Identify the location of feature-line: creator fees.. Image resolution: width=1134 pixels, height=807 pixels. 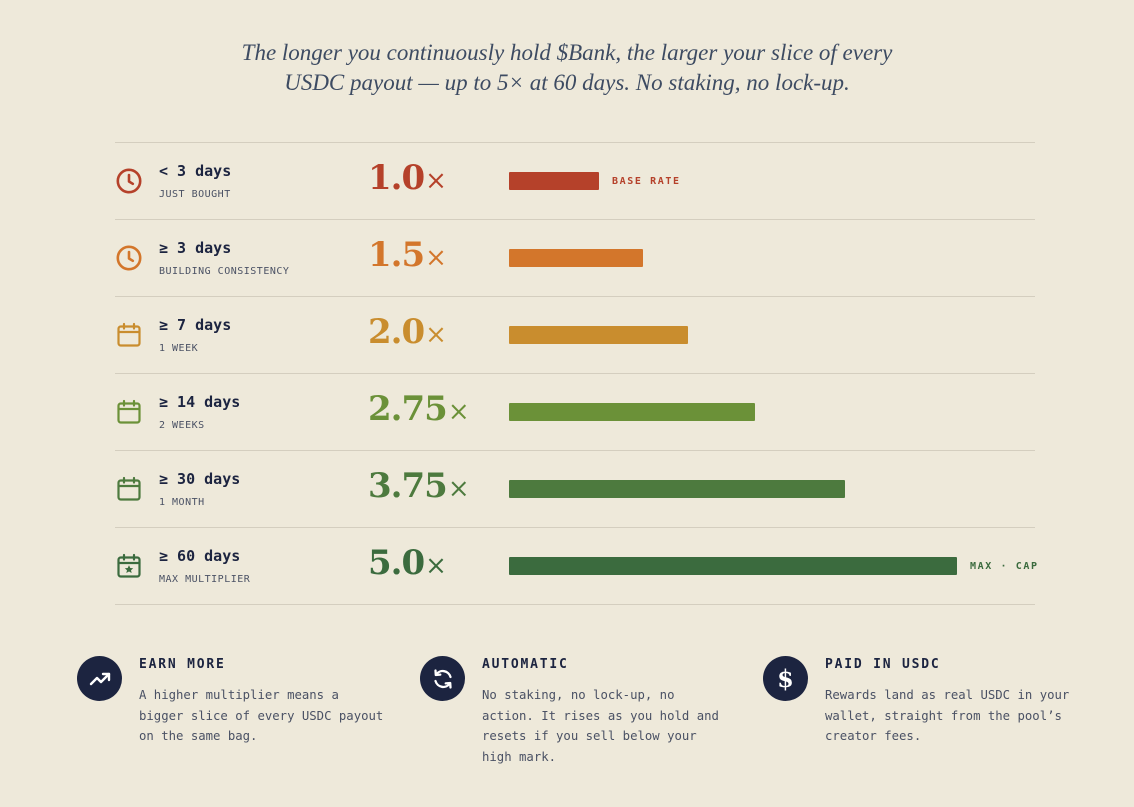
(873, 736).